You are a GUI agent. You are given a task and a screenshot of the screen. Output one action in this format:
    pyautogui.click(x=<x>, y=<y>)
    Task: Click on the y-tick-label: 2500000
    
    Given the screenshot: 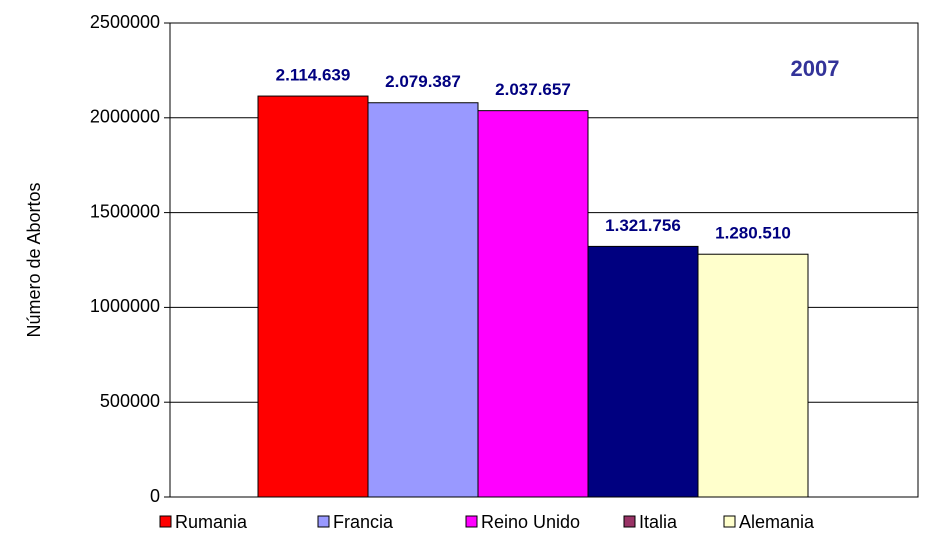 What is the action you would take?
    pyautogui.click(x=125, y=22)
    